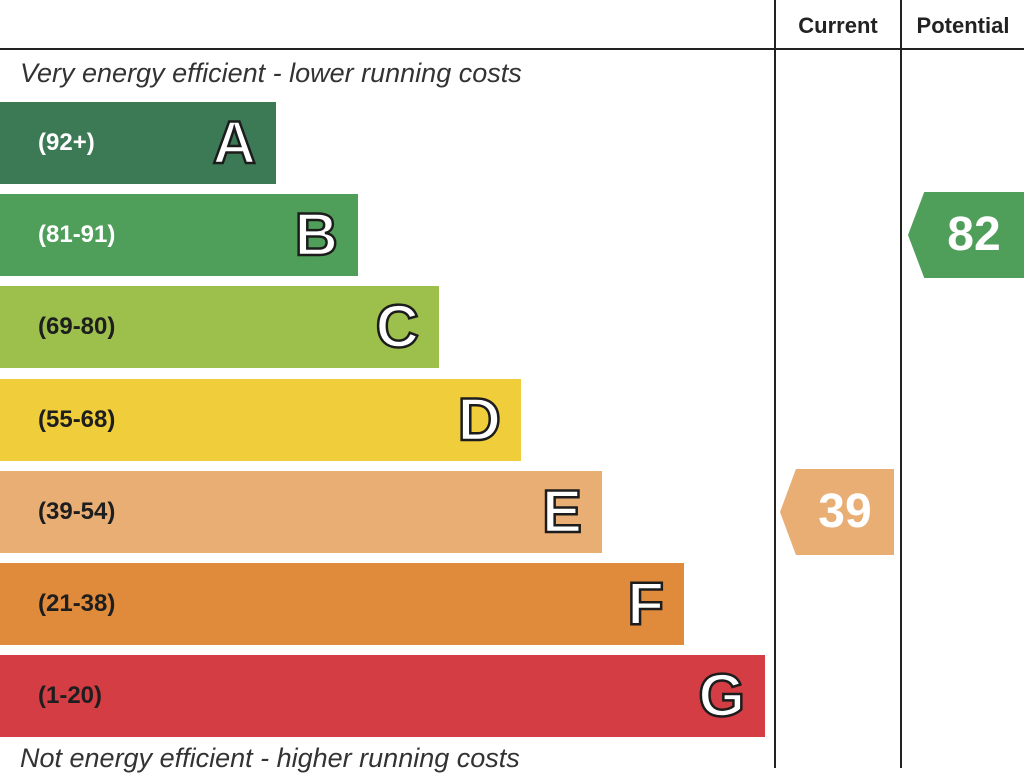 The height and width of the screenshot is (774, 1024). I want to click on current-rating-arrow: 39, so click(837, 512).